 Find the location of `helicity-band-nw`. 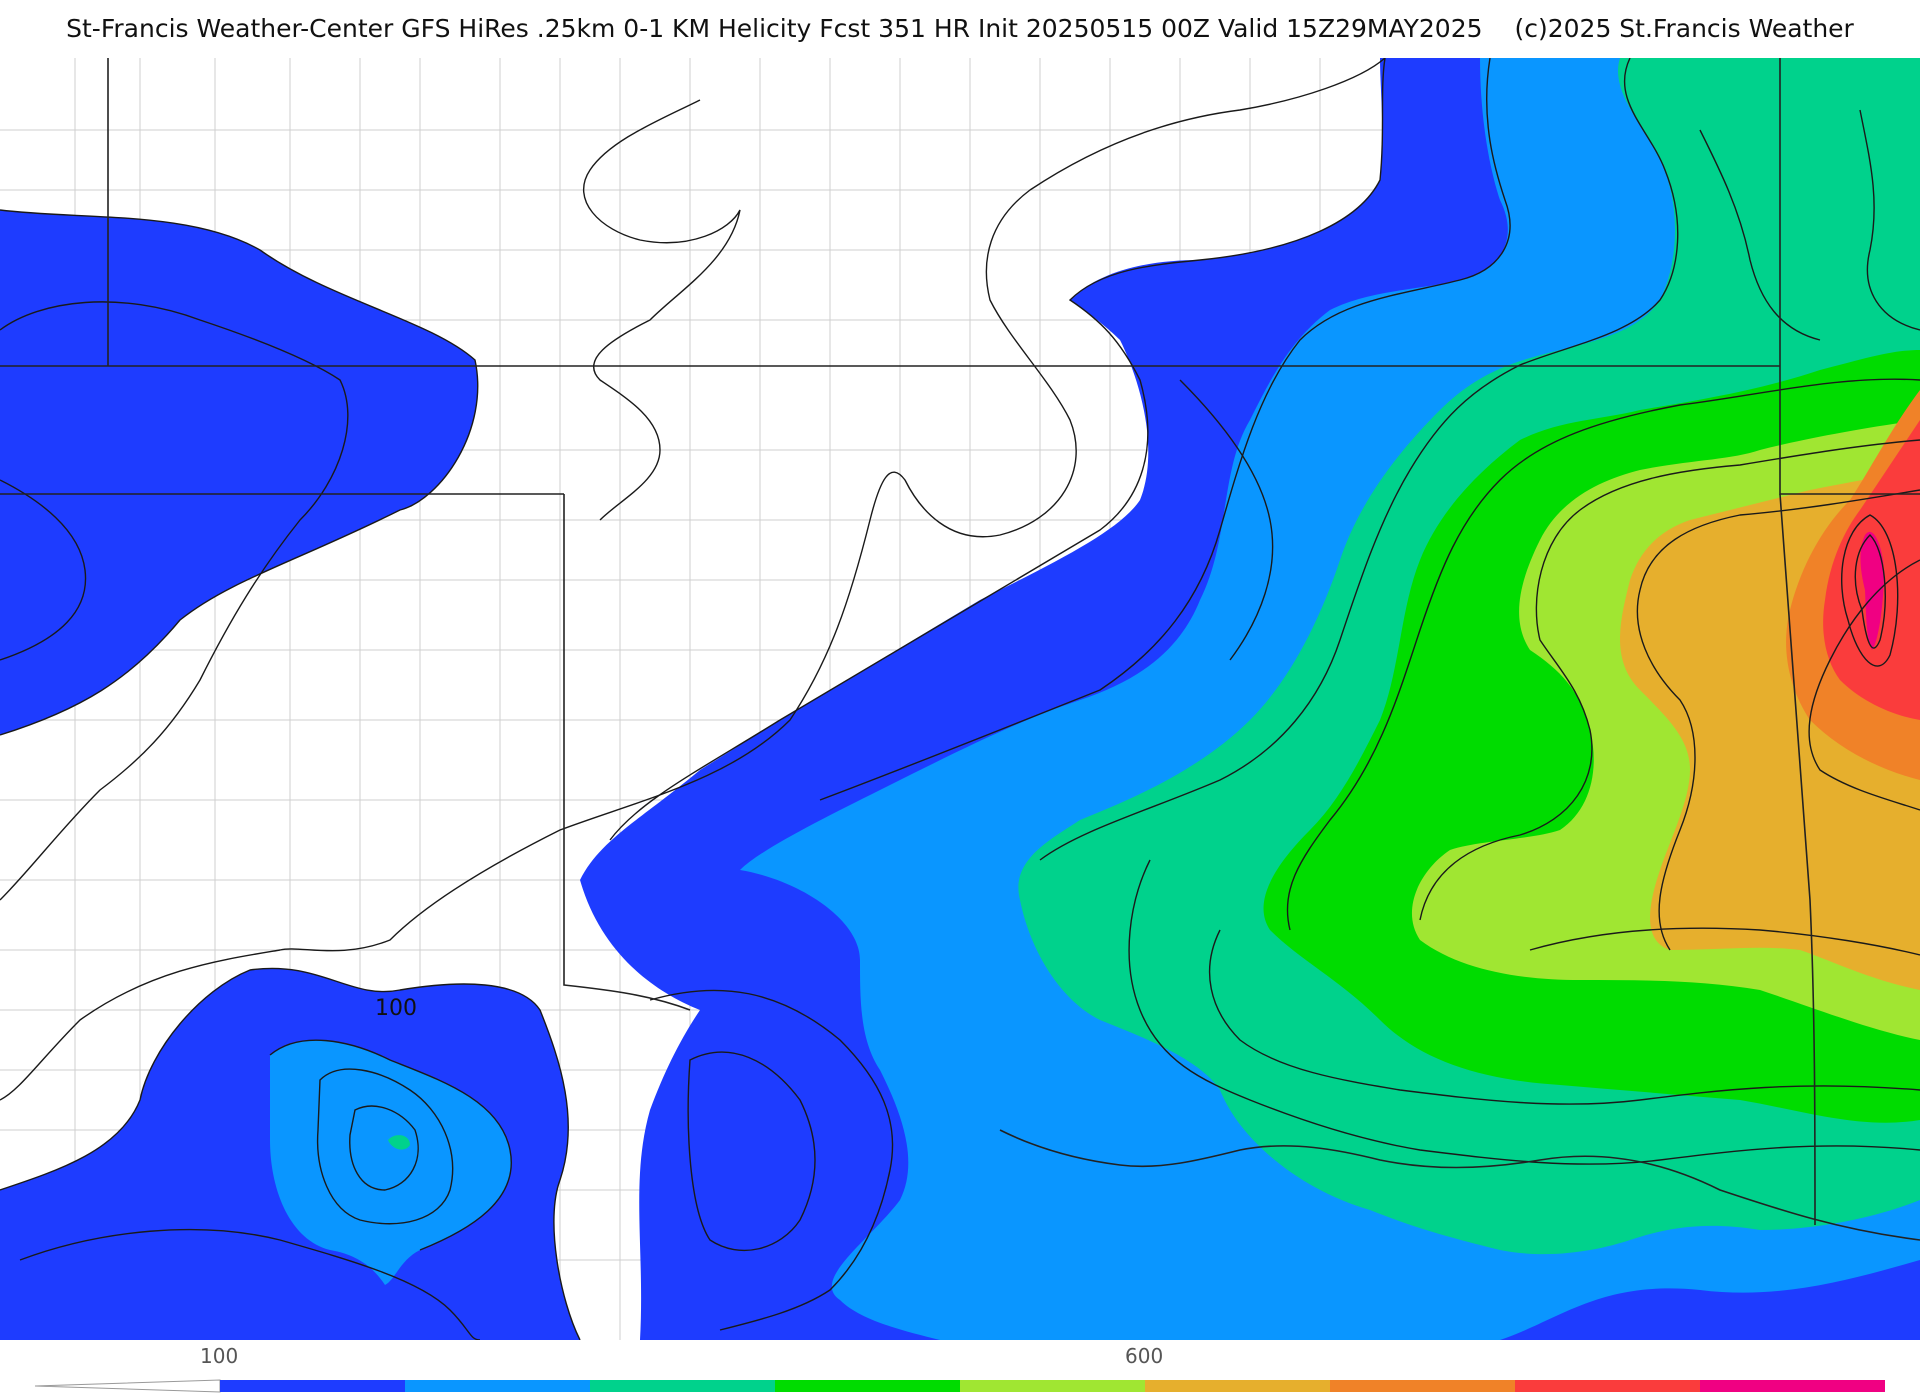

helicity-band-nw is located at coordinates (239, 472).